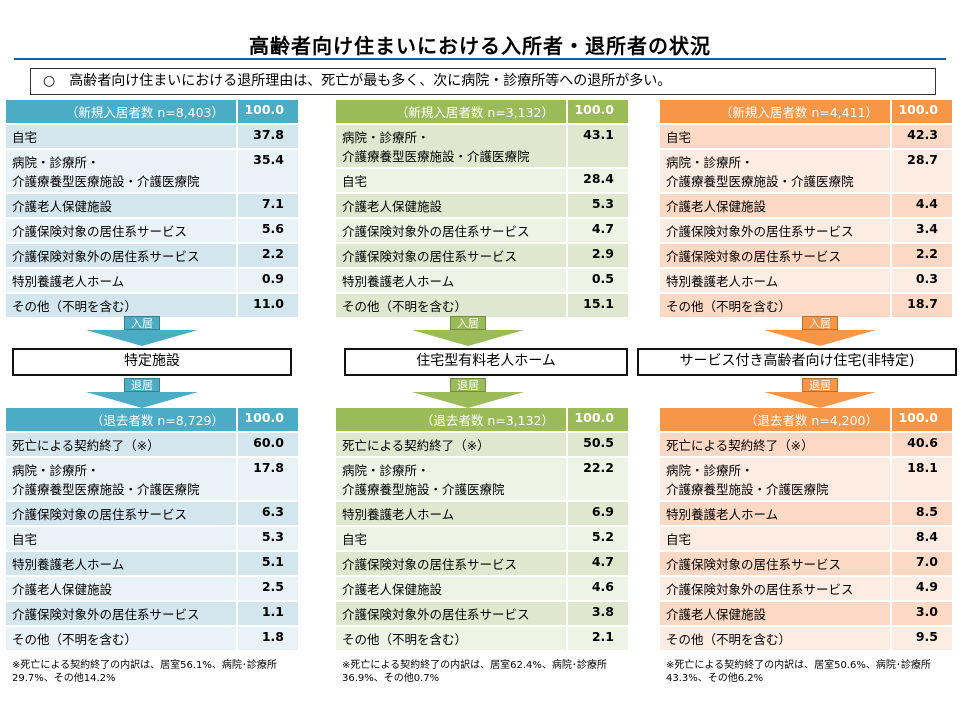 Image resolution: width=960 pixels, height=720 pixels. What do you see at coordinates (121, 111) in the screenshot?
I see `count-label: （新規入居者数 n=8,403）` at bounding box center [121, 111].